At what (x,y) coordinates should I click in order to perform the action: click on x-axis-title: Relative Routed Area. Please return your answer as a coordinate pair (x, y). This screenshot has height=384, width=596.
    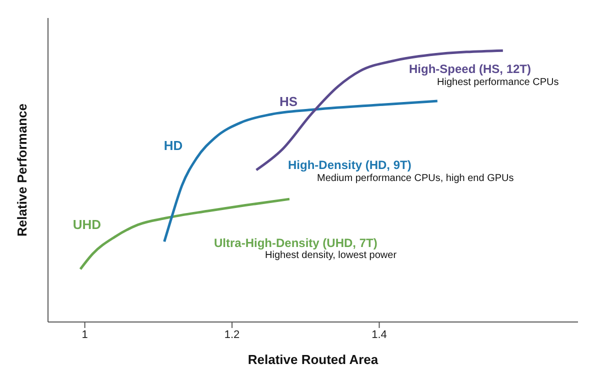
    Looking at the image, I should click on (313, 359).